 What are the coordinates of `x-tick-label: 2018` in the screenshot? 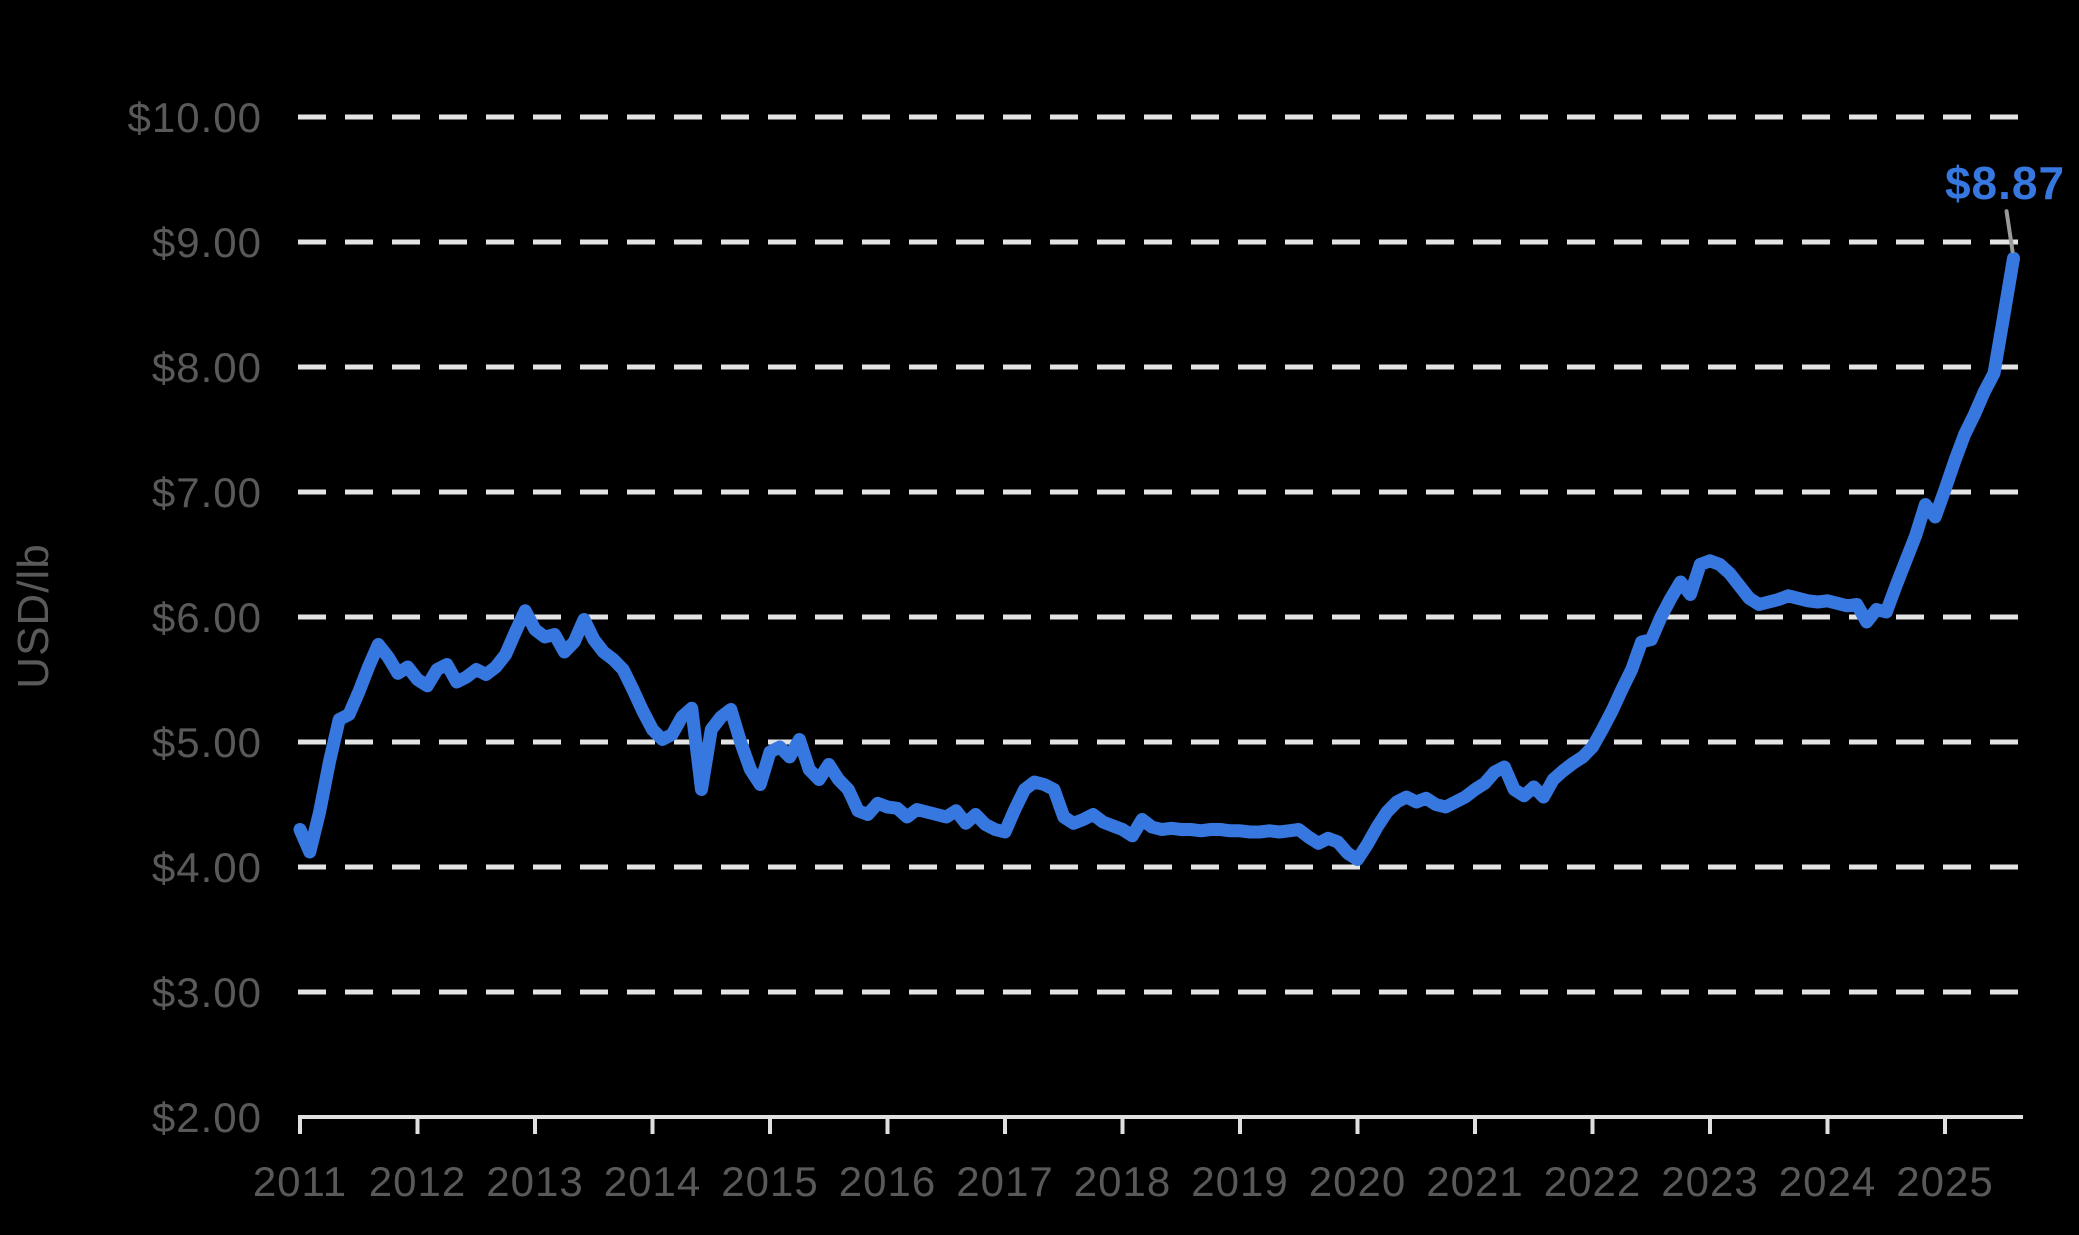 It's located at (1122, 1181).